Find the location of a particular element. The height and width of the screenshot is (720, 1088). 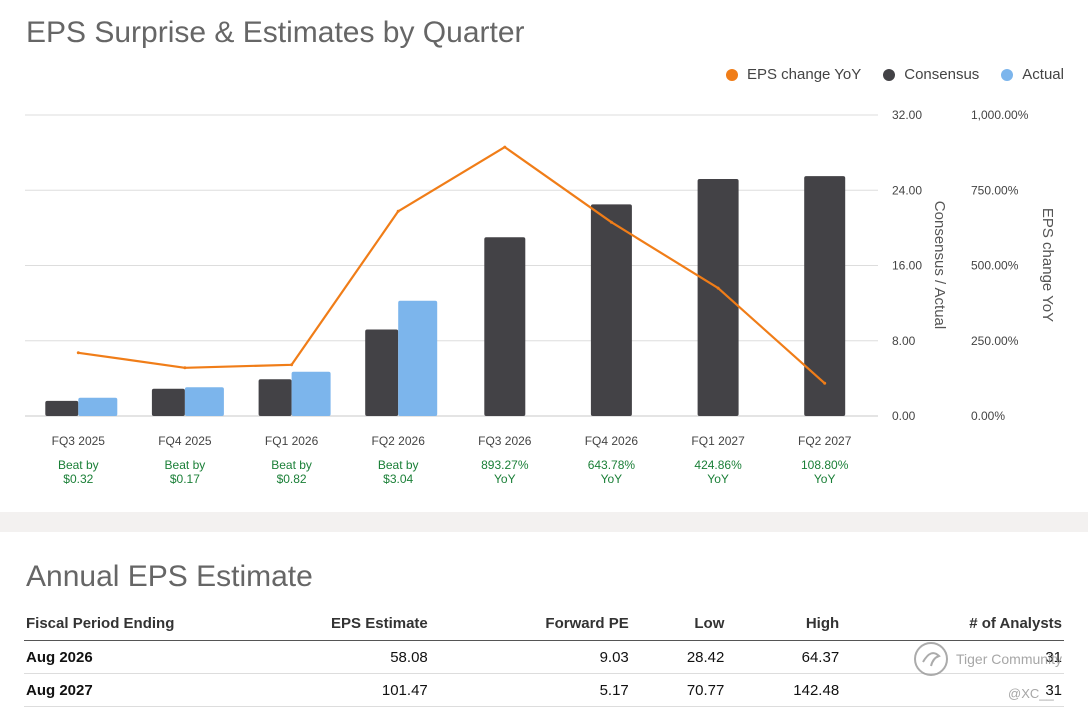

bar-annotation: 424.86% is located at coordinates (718, 465).